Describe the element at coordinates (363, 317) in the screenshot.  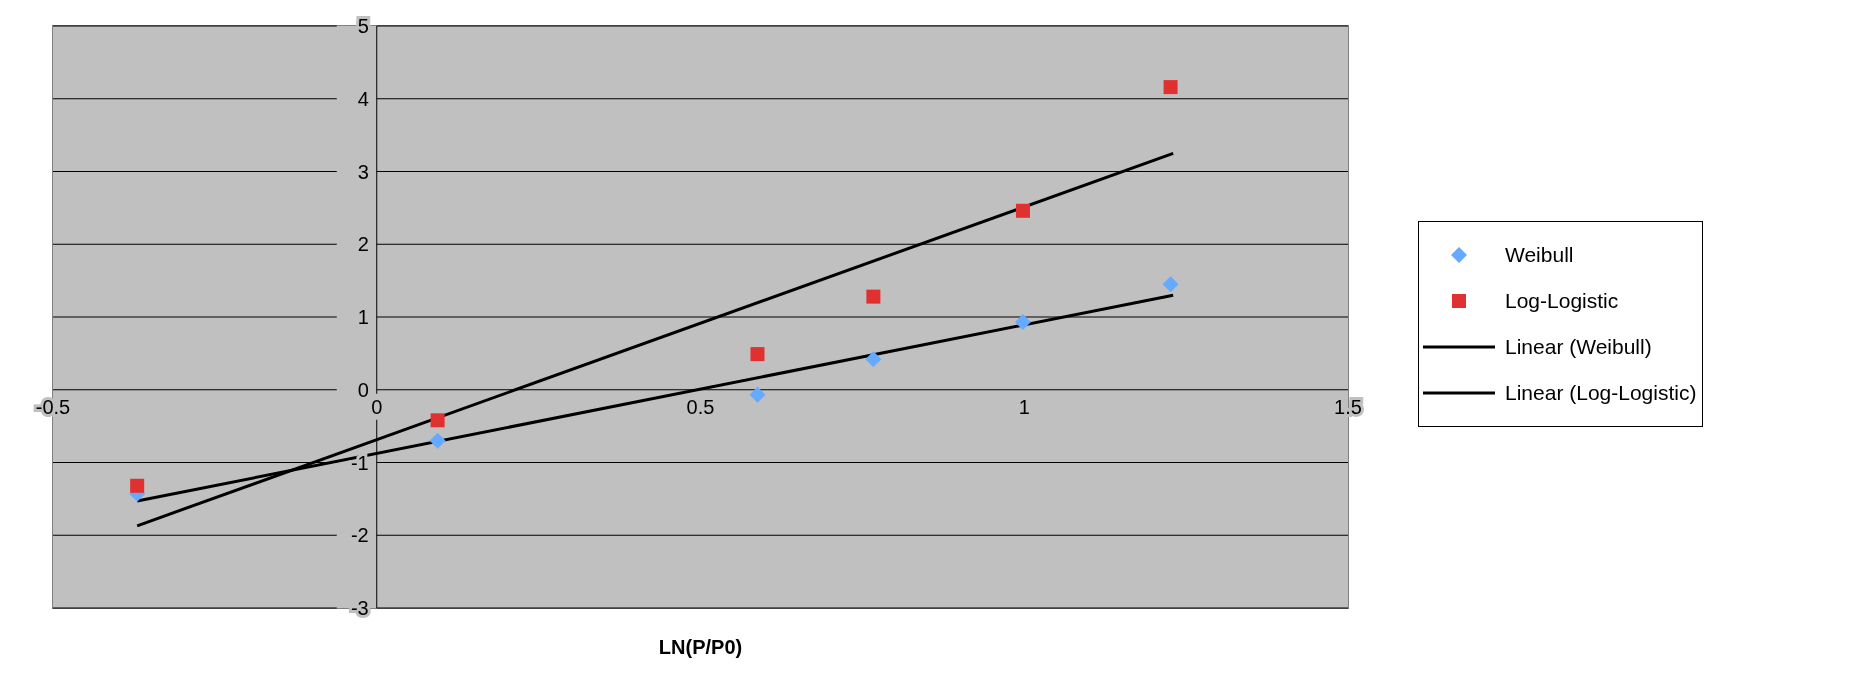
I see `y-tick-label: 1` at that location.